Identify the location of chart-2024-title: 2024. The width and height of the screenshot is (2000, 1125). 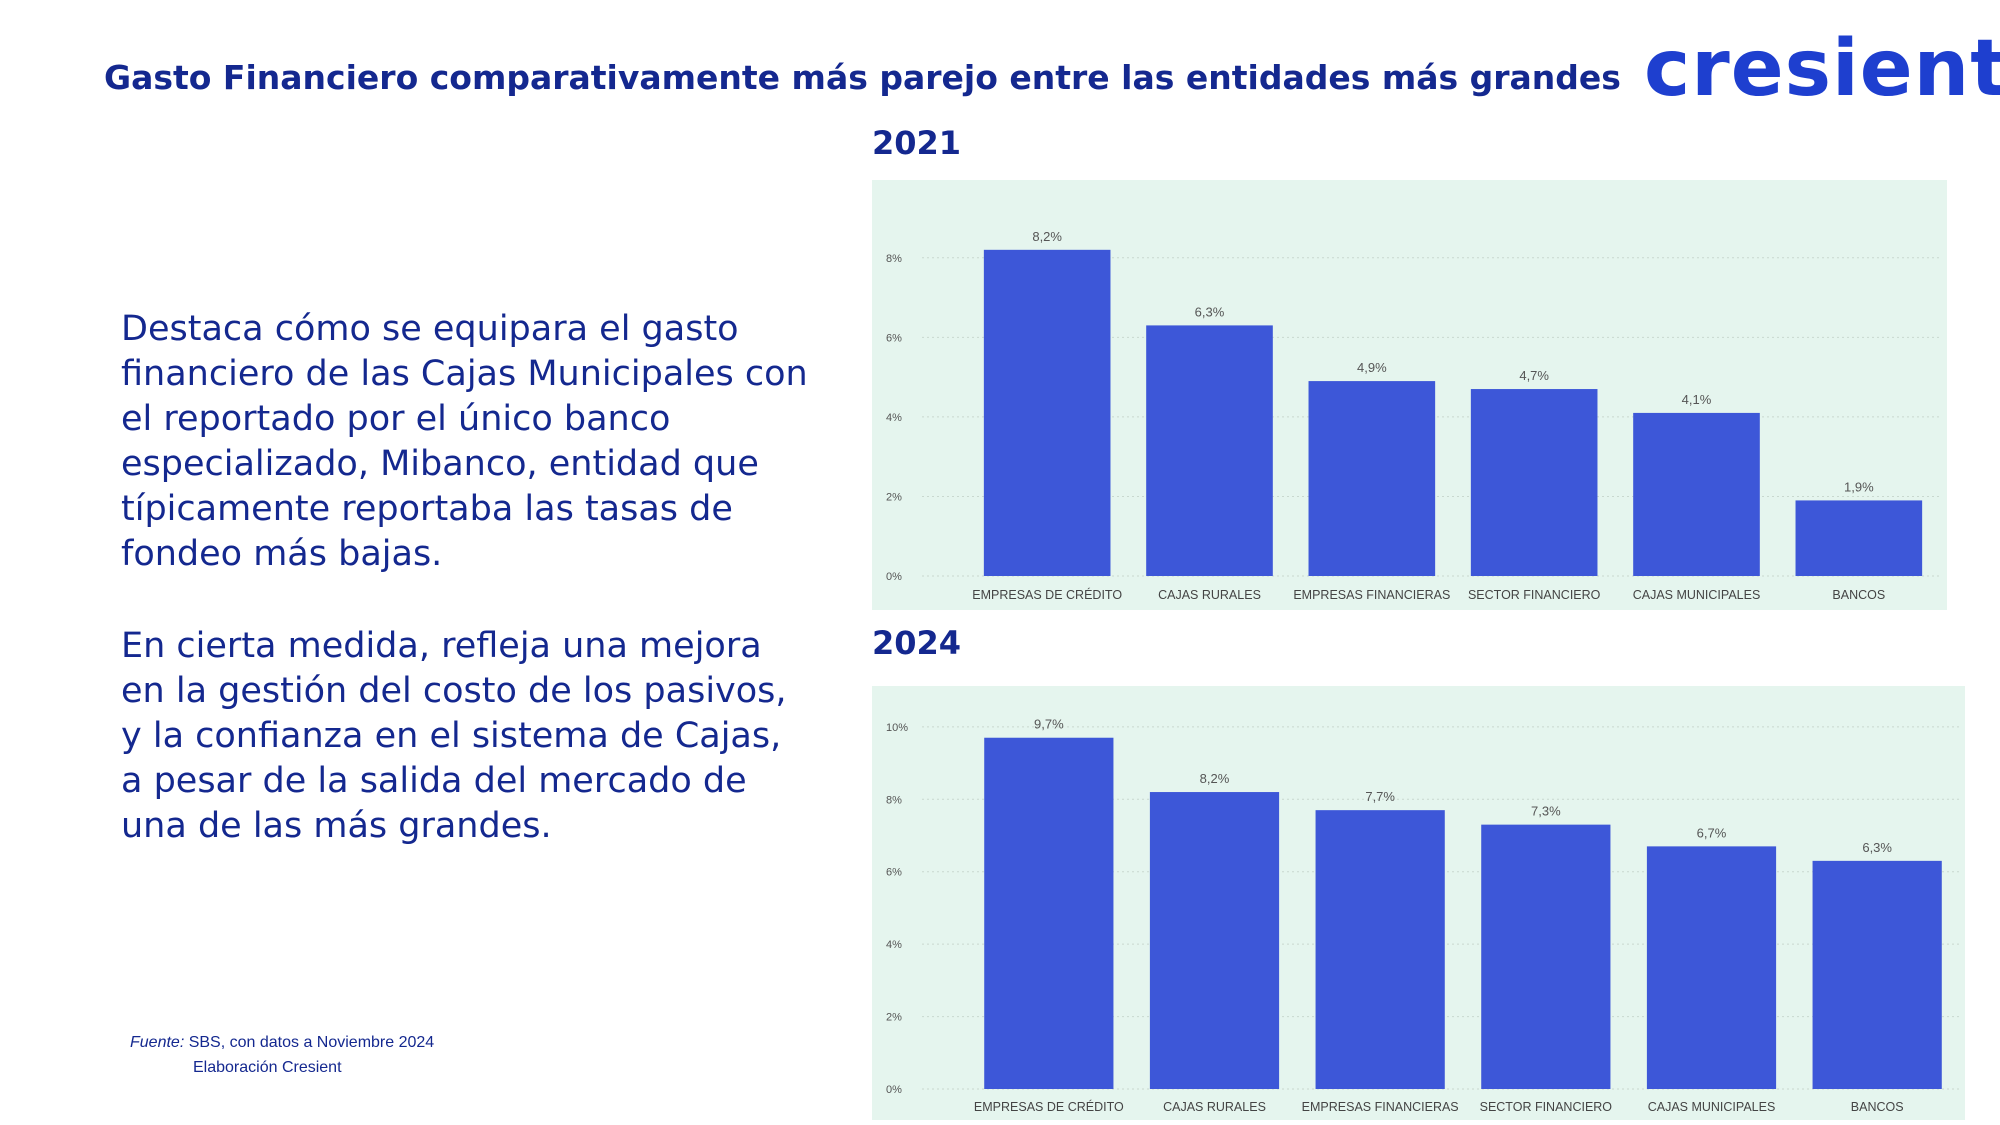
(917, 643).